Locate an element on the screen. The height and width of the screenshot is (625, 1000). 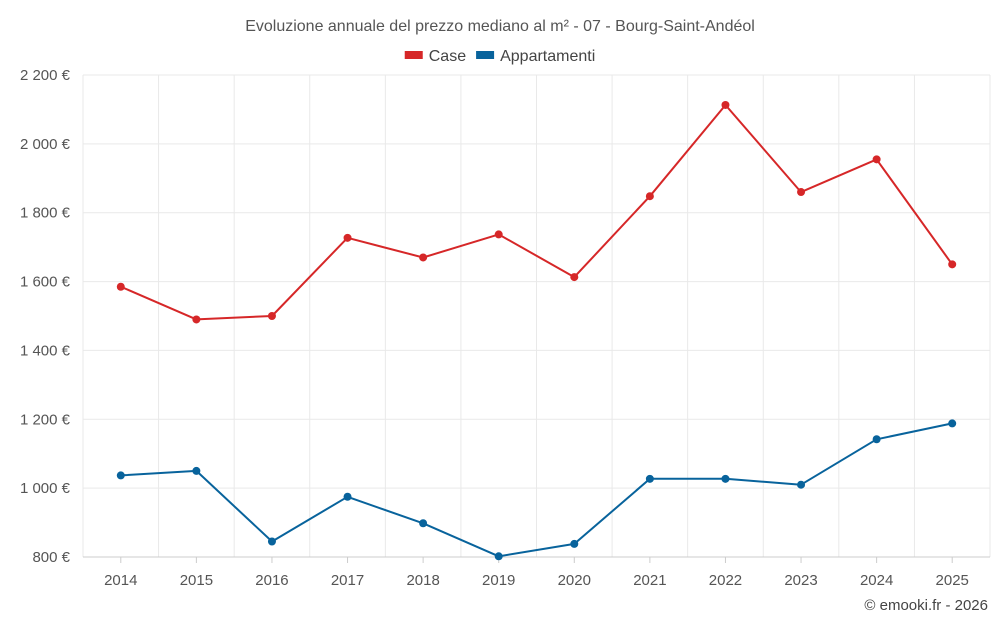
x-tick-label: 2014 is located at coordinates (120, 580).